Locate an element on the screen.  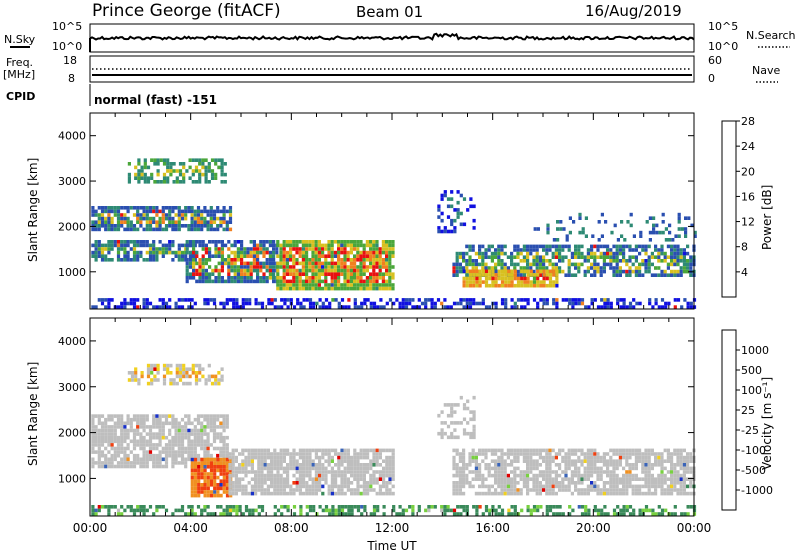
power-y-label: Slant Range [km] is located at coordinates (33, 210).